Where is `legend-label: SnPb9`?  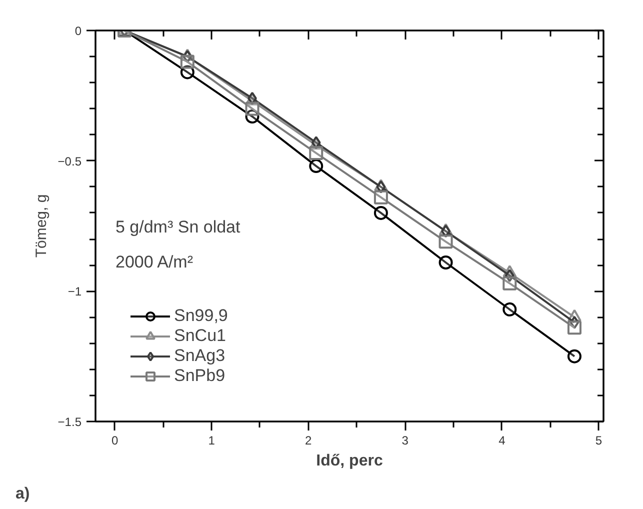 legend-label: SnPb9 is located at coordinates (200, 376).